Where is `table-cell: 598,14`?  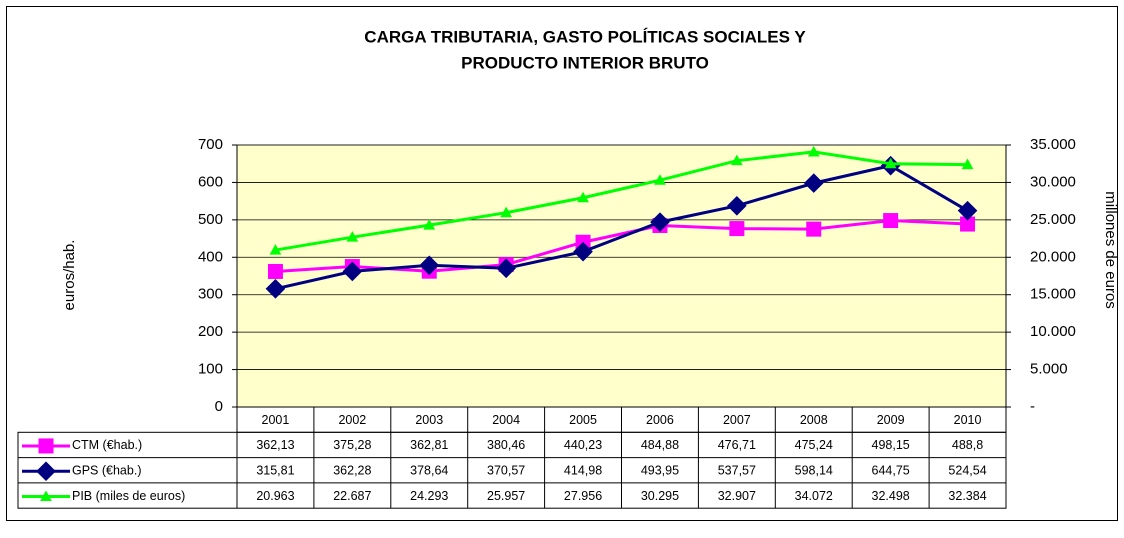 table-cell: 598,14 is located at coordinates (814, 471).